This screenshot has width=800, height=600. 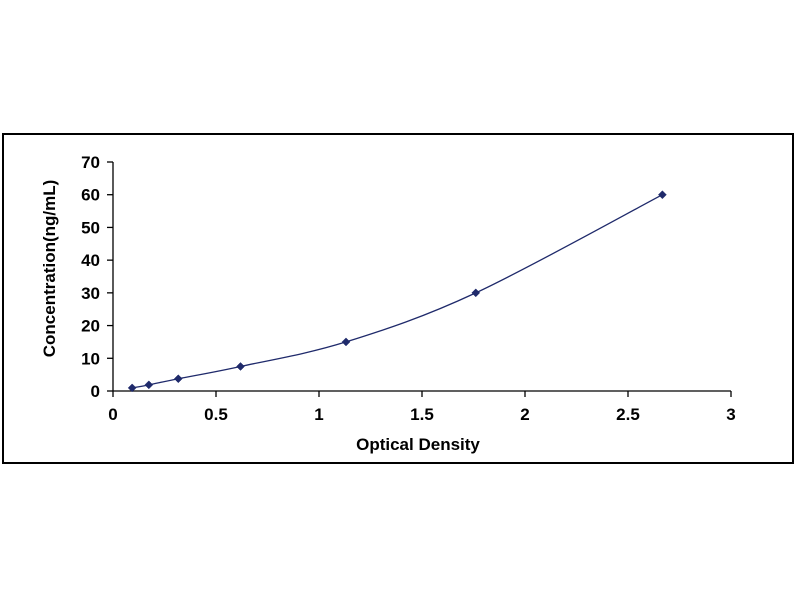 I want to click on x-tick-label: 0.5, so click(x=216, y=414).